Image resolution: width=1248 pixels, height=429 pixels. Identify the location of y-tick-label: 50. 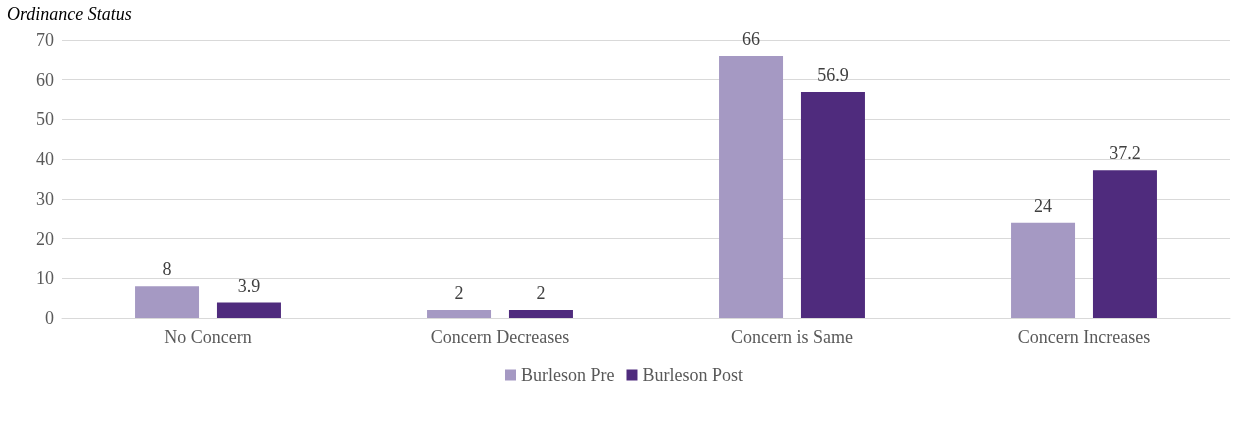
(45, 119).